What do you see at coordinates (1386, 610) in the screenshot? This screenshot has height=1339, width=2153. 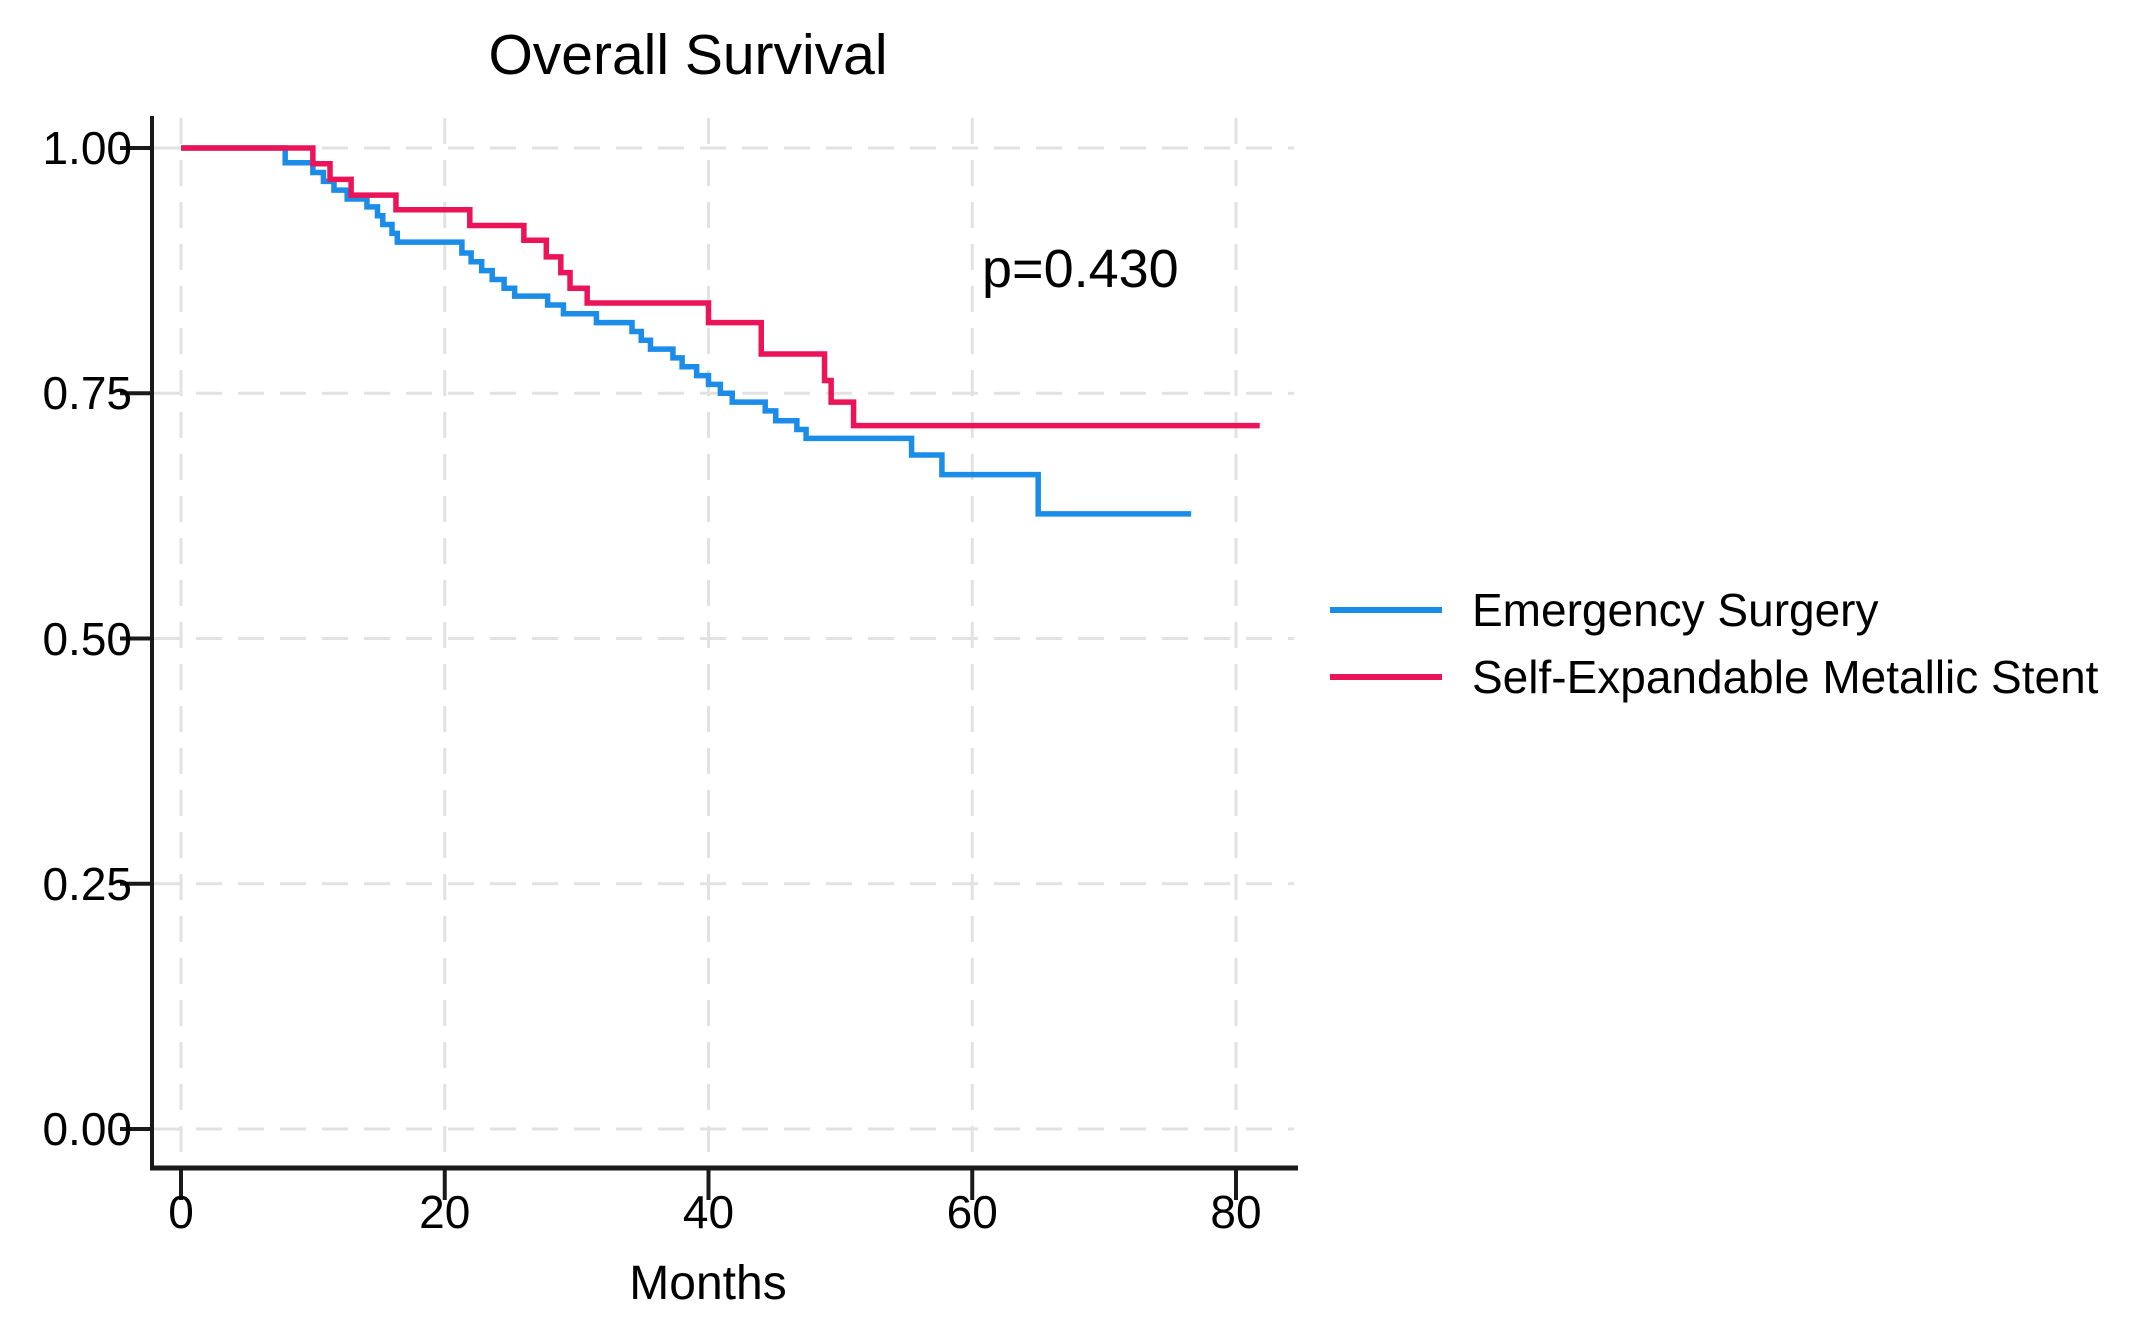 I see `legend-line-blue-icon` at bounding box center [1386, 610].